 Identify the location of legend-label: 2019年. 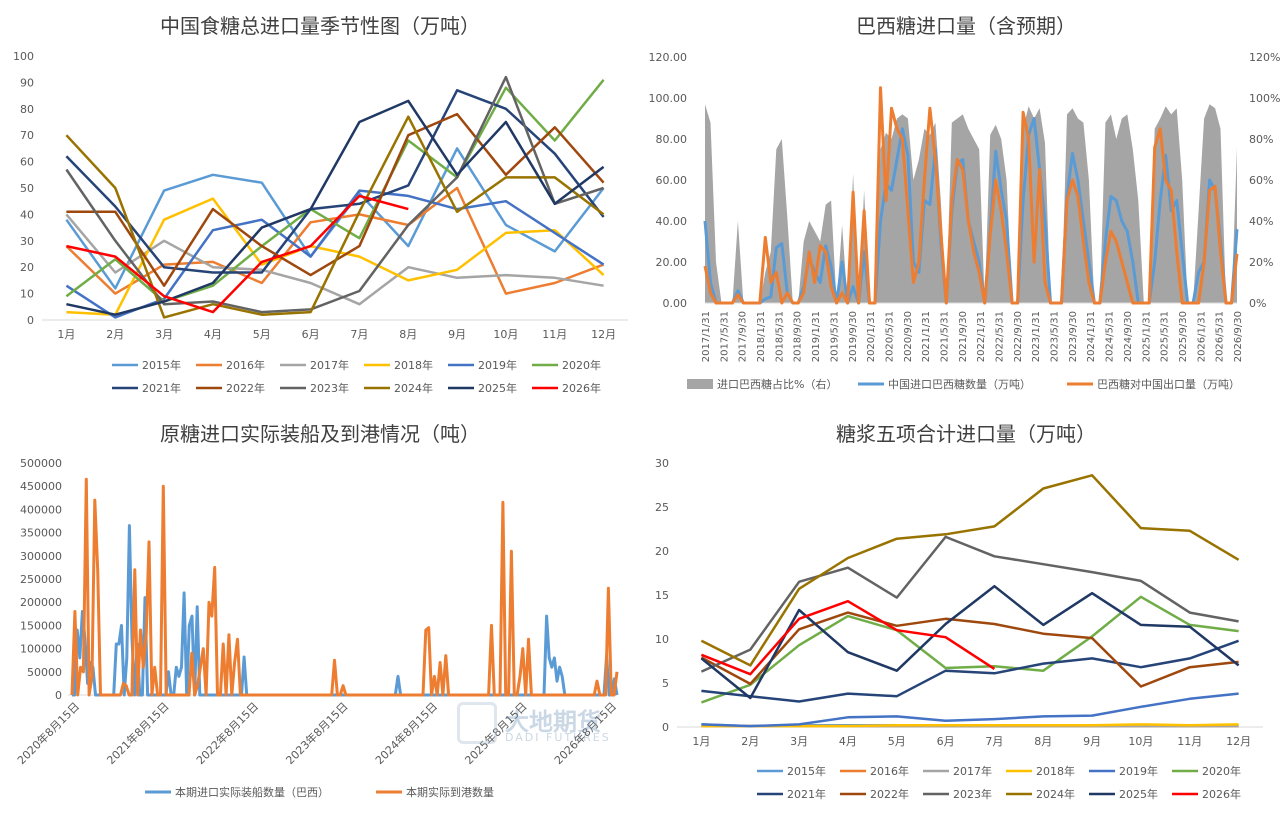
(497, 365).